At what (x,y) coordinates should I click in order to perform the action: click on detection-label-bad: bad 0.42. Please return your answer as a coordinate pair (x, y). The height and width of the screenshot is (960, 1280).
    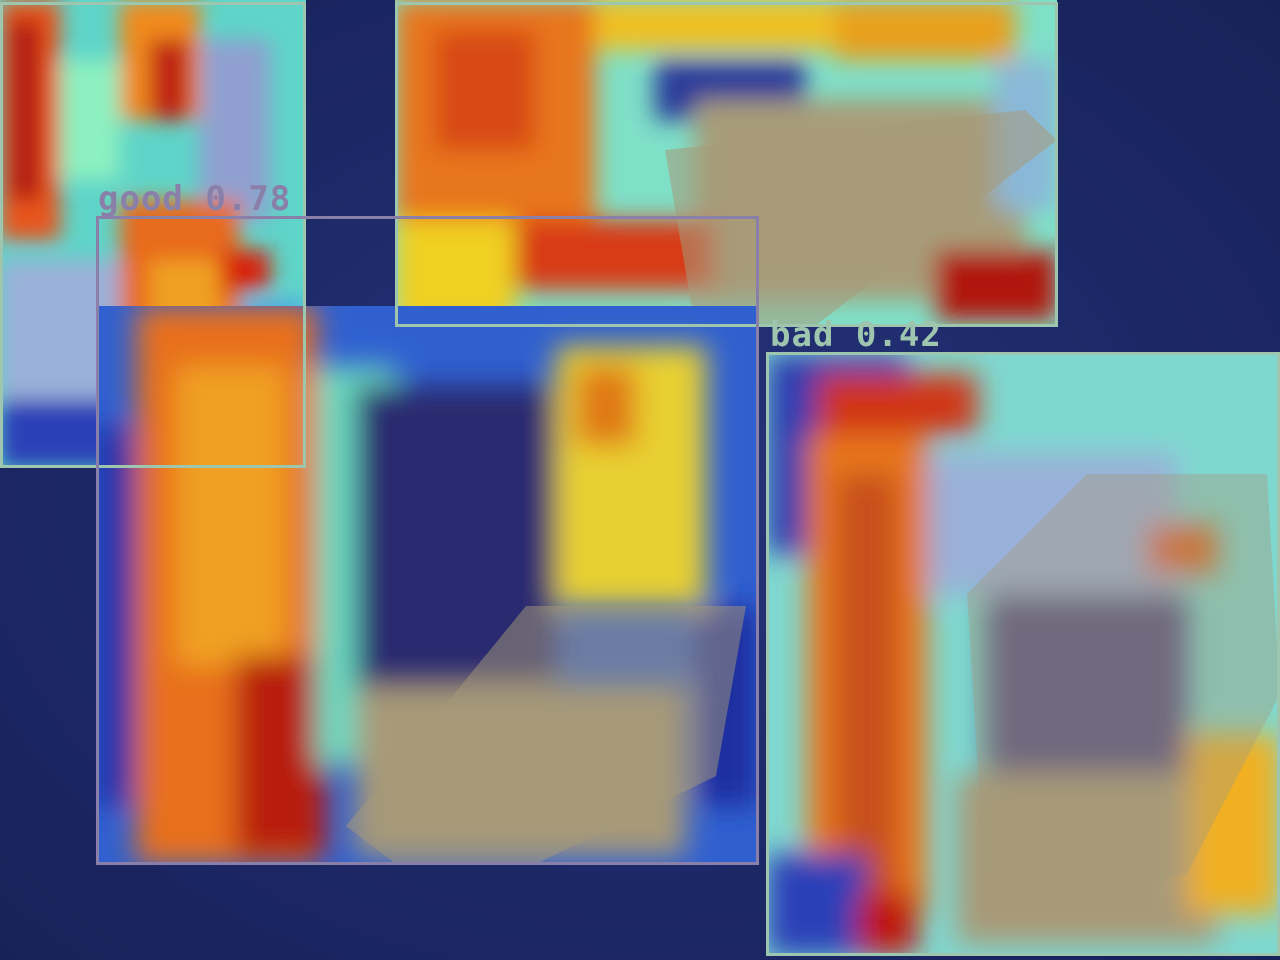
    Looking at the image, I should click on (856, 335).